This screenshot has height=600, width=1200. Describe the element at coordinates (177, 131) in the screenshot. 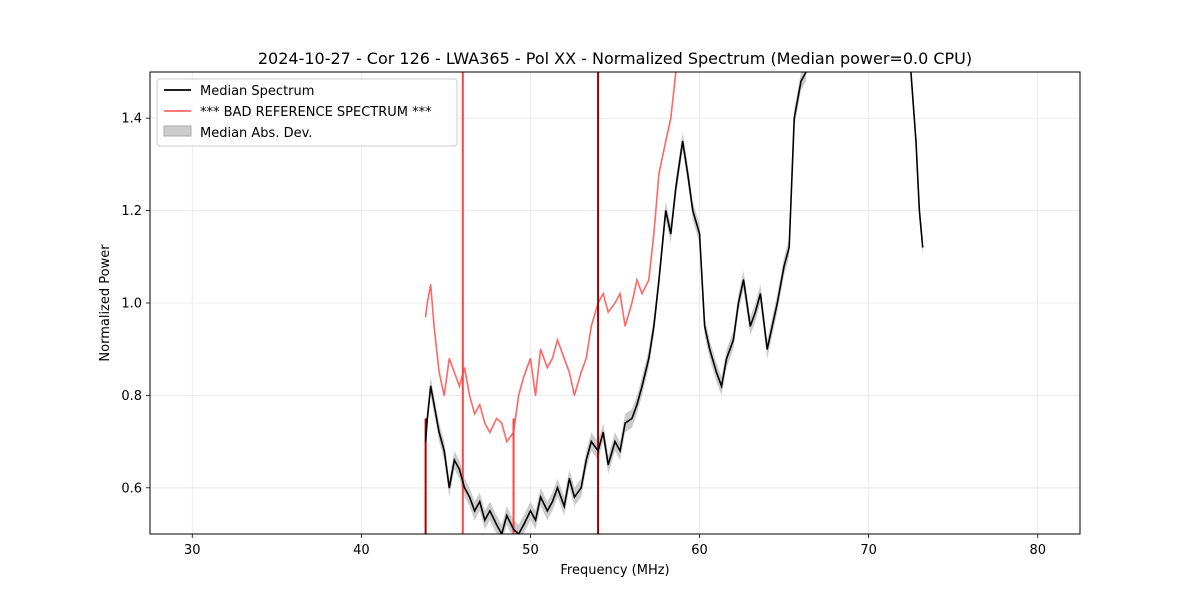

I see `legend-mad-swatch` at that location.